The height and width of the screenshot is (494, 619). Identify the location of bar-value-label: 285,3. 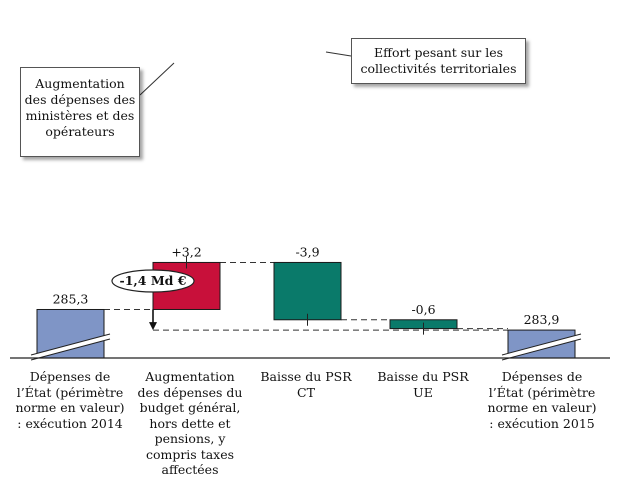
(71, 298).